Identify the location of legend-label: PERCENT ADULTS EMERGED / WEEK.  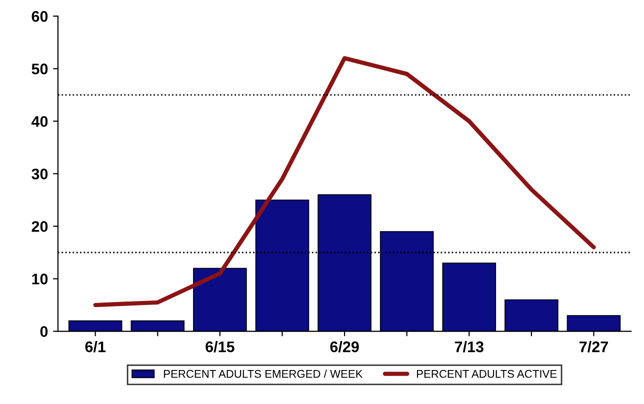
(263, 374).